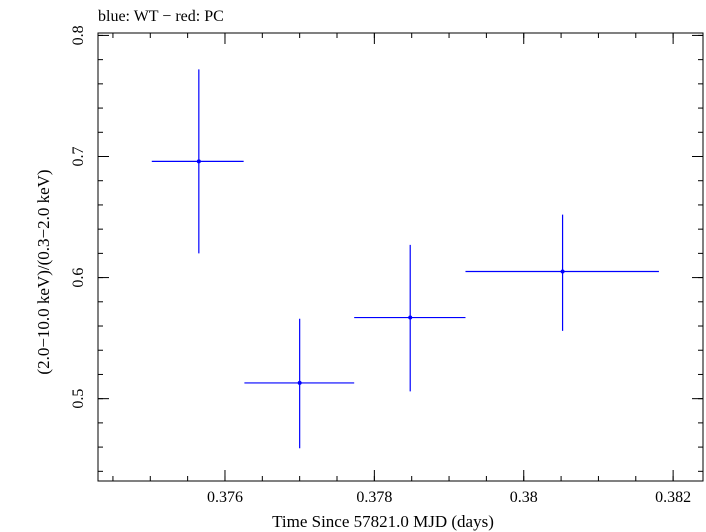 This screenshot has width=706, height=532. Describe the element at coordinates (78, 278) in the screenshot. I see `y-tick-label: 0.6` at that location.